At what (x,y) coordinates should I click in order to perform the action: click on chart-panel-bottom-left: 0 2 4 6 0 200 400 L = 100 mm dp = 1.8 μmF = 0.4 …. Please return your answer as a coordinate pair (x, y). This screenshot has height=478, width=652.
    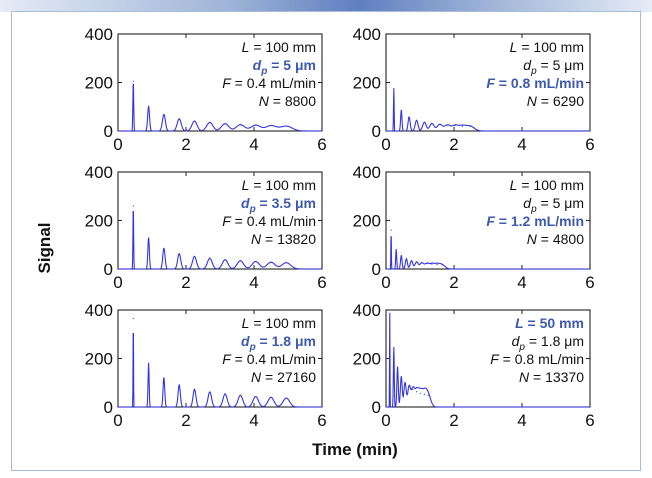
    Looking at the image, I should click on (206, 365).